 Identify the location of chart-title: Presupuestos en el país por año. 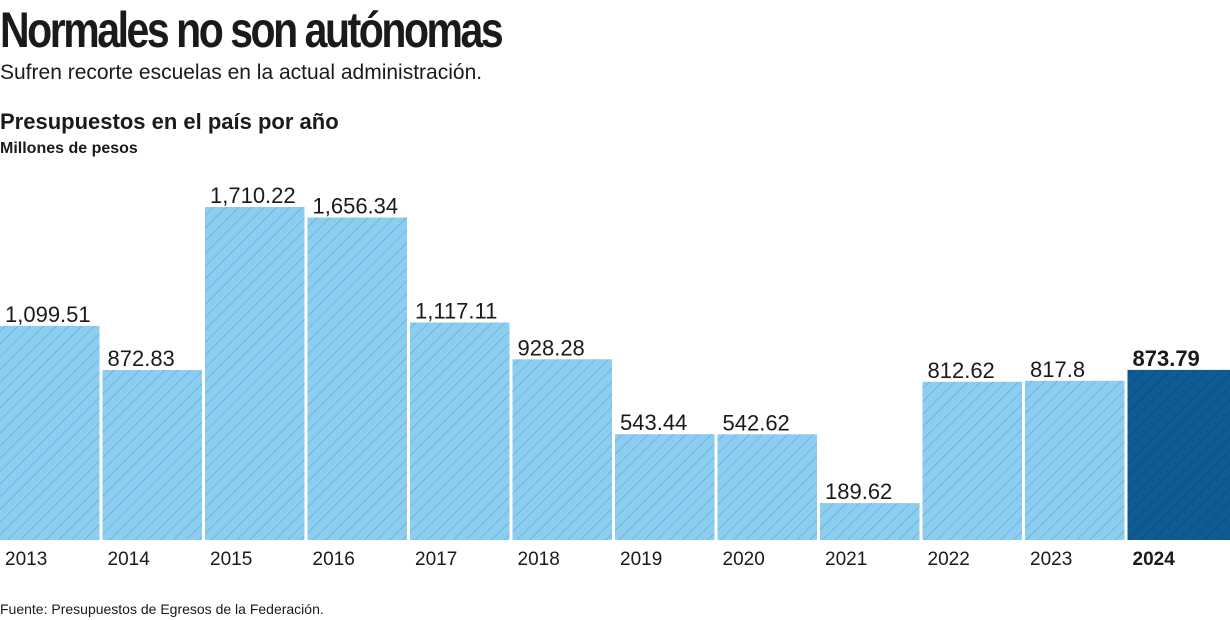
(169, 121).